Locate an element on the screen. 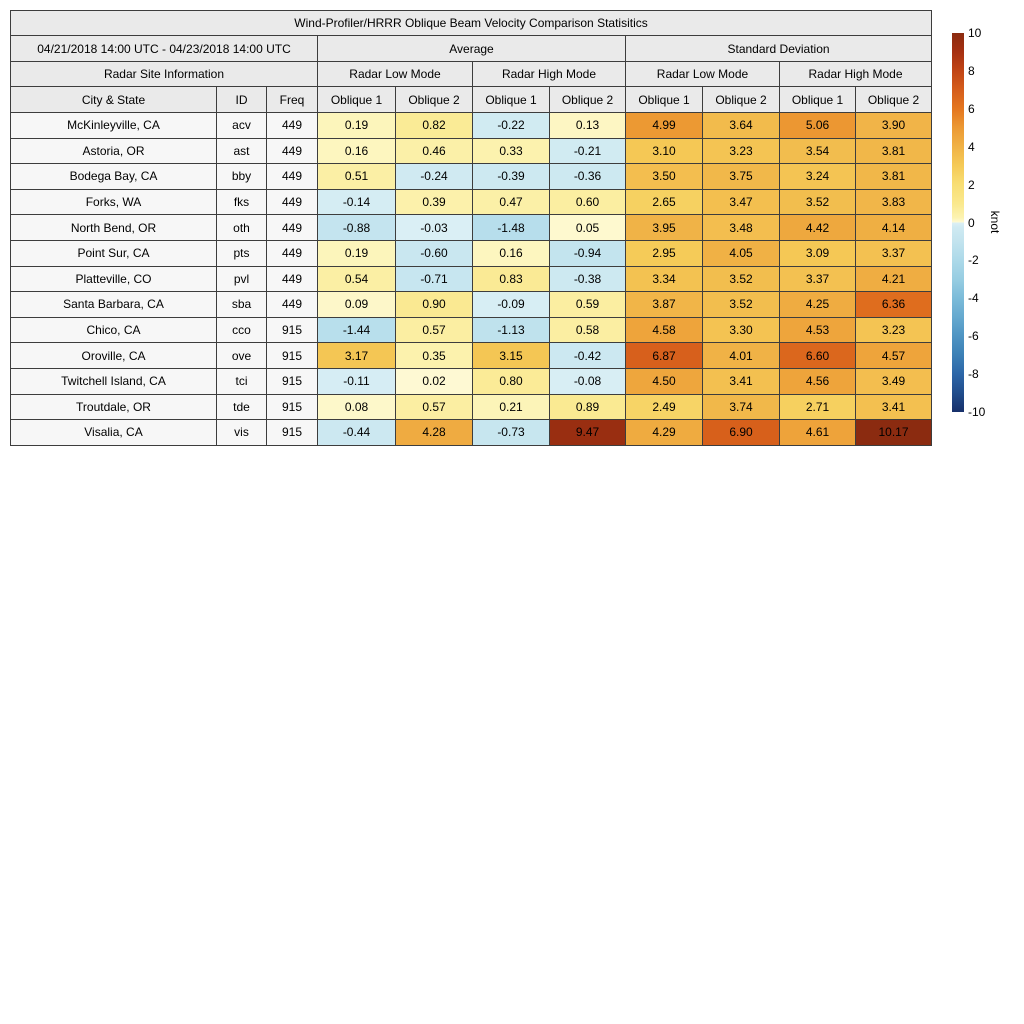  site-id-cell: ast is located at coordinates (241, 151).